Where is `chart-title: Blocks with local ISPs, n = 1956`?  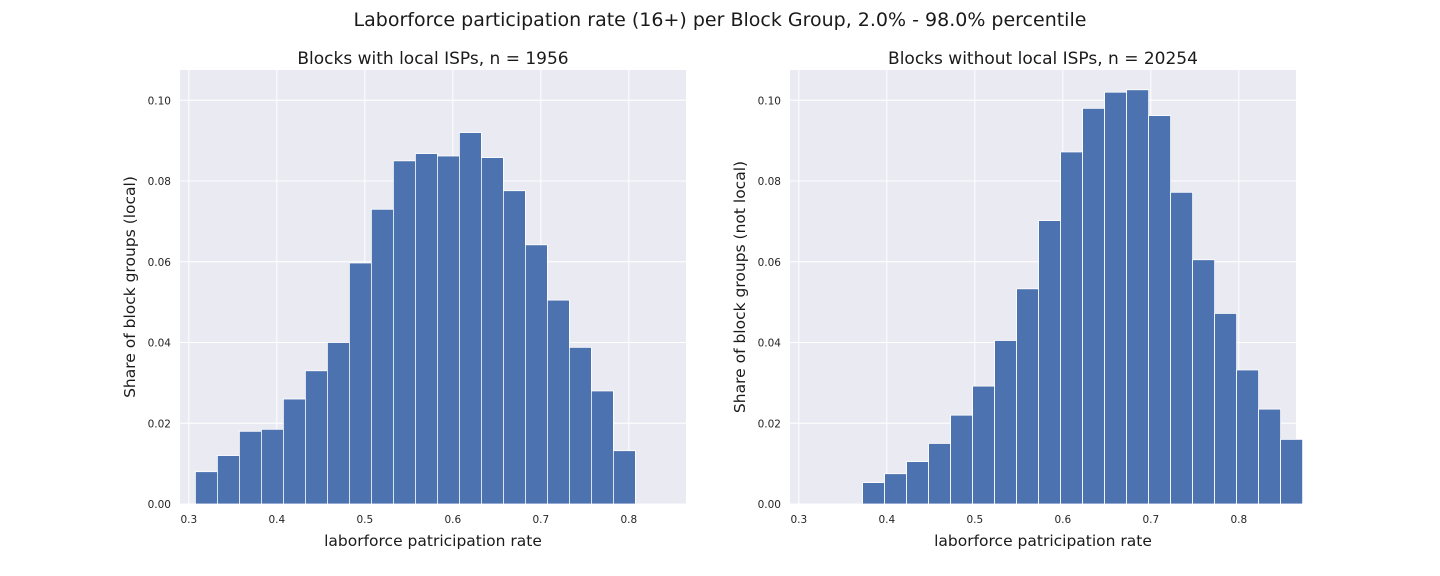
chart-title: Blocks with local ISPs, n = 1956 is located at coordinates (432, 59).